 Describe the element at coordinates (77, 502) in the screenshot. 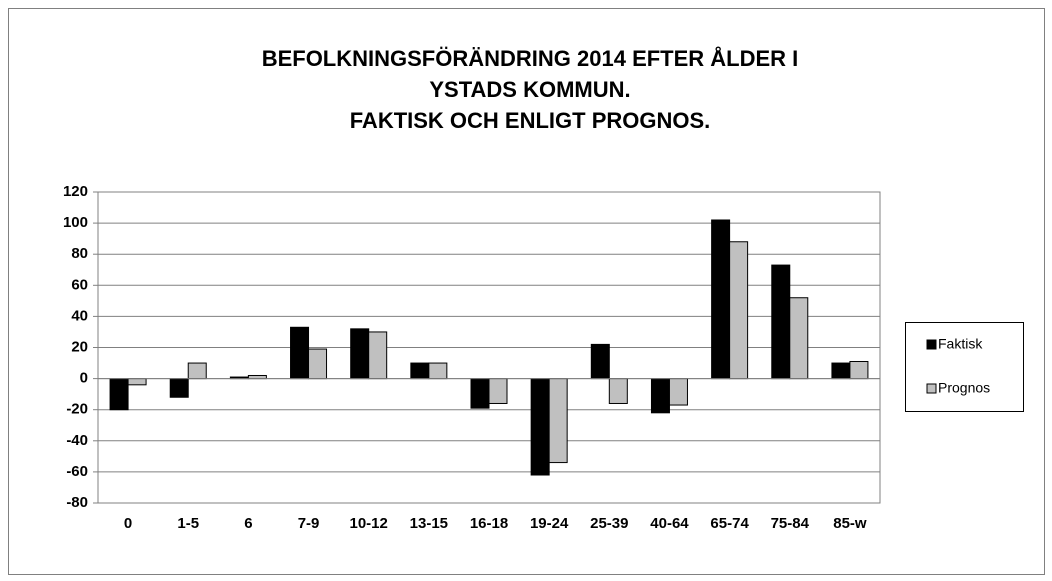

I see `y-tick-label: -80` at that location.